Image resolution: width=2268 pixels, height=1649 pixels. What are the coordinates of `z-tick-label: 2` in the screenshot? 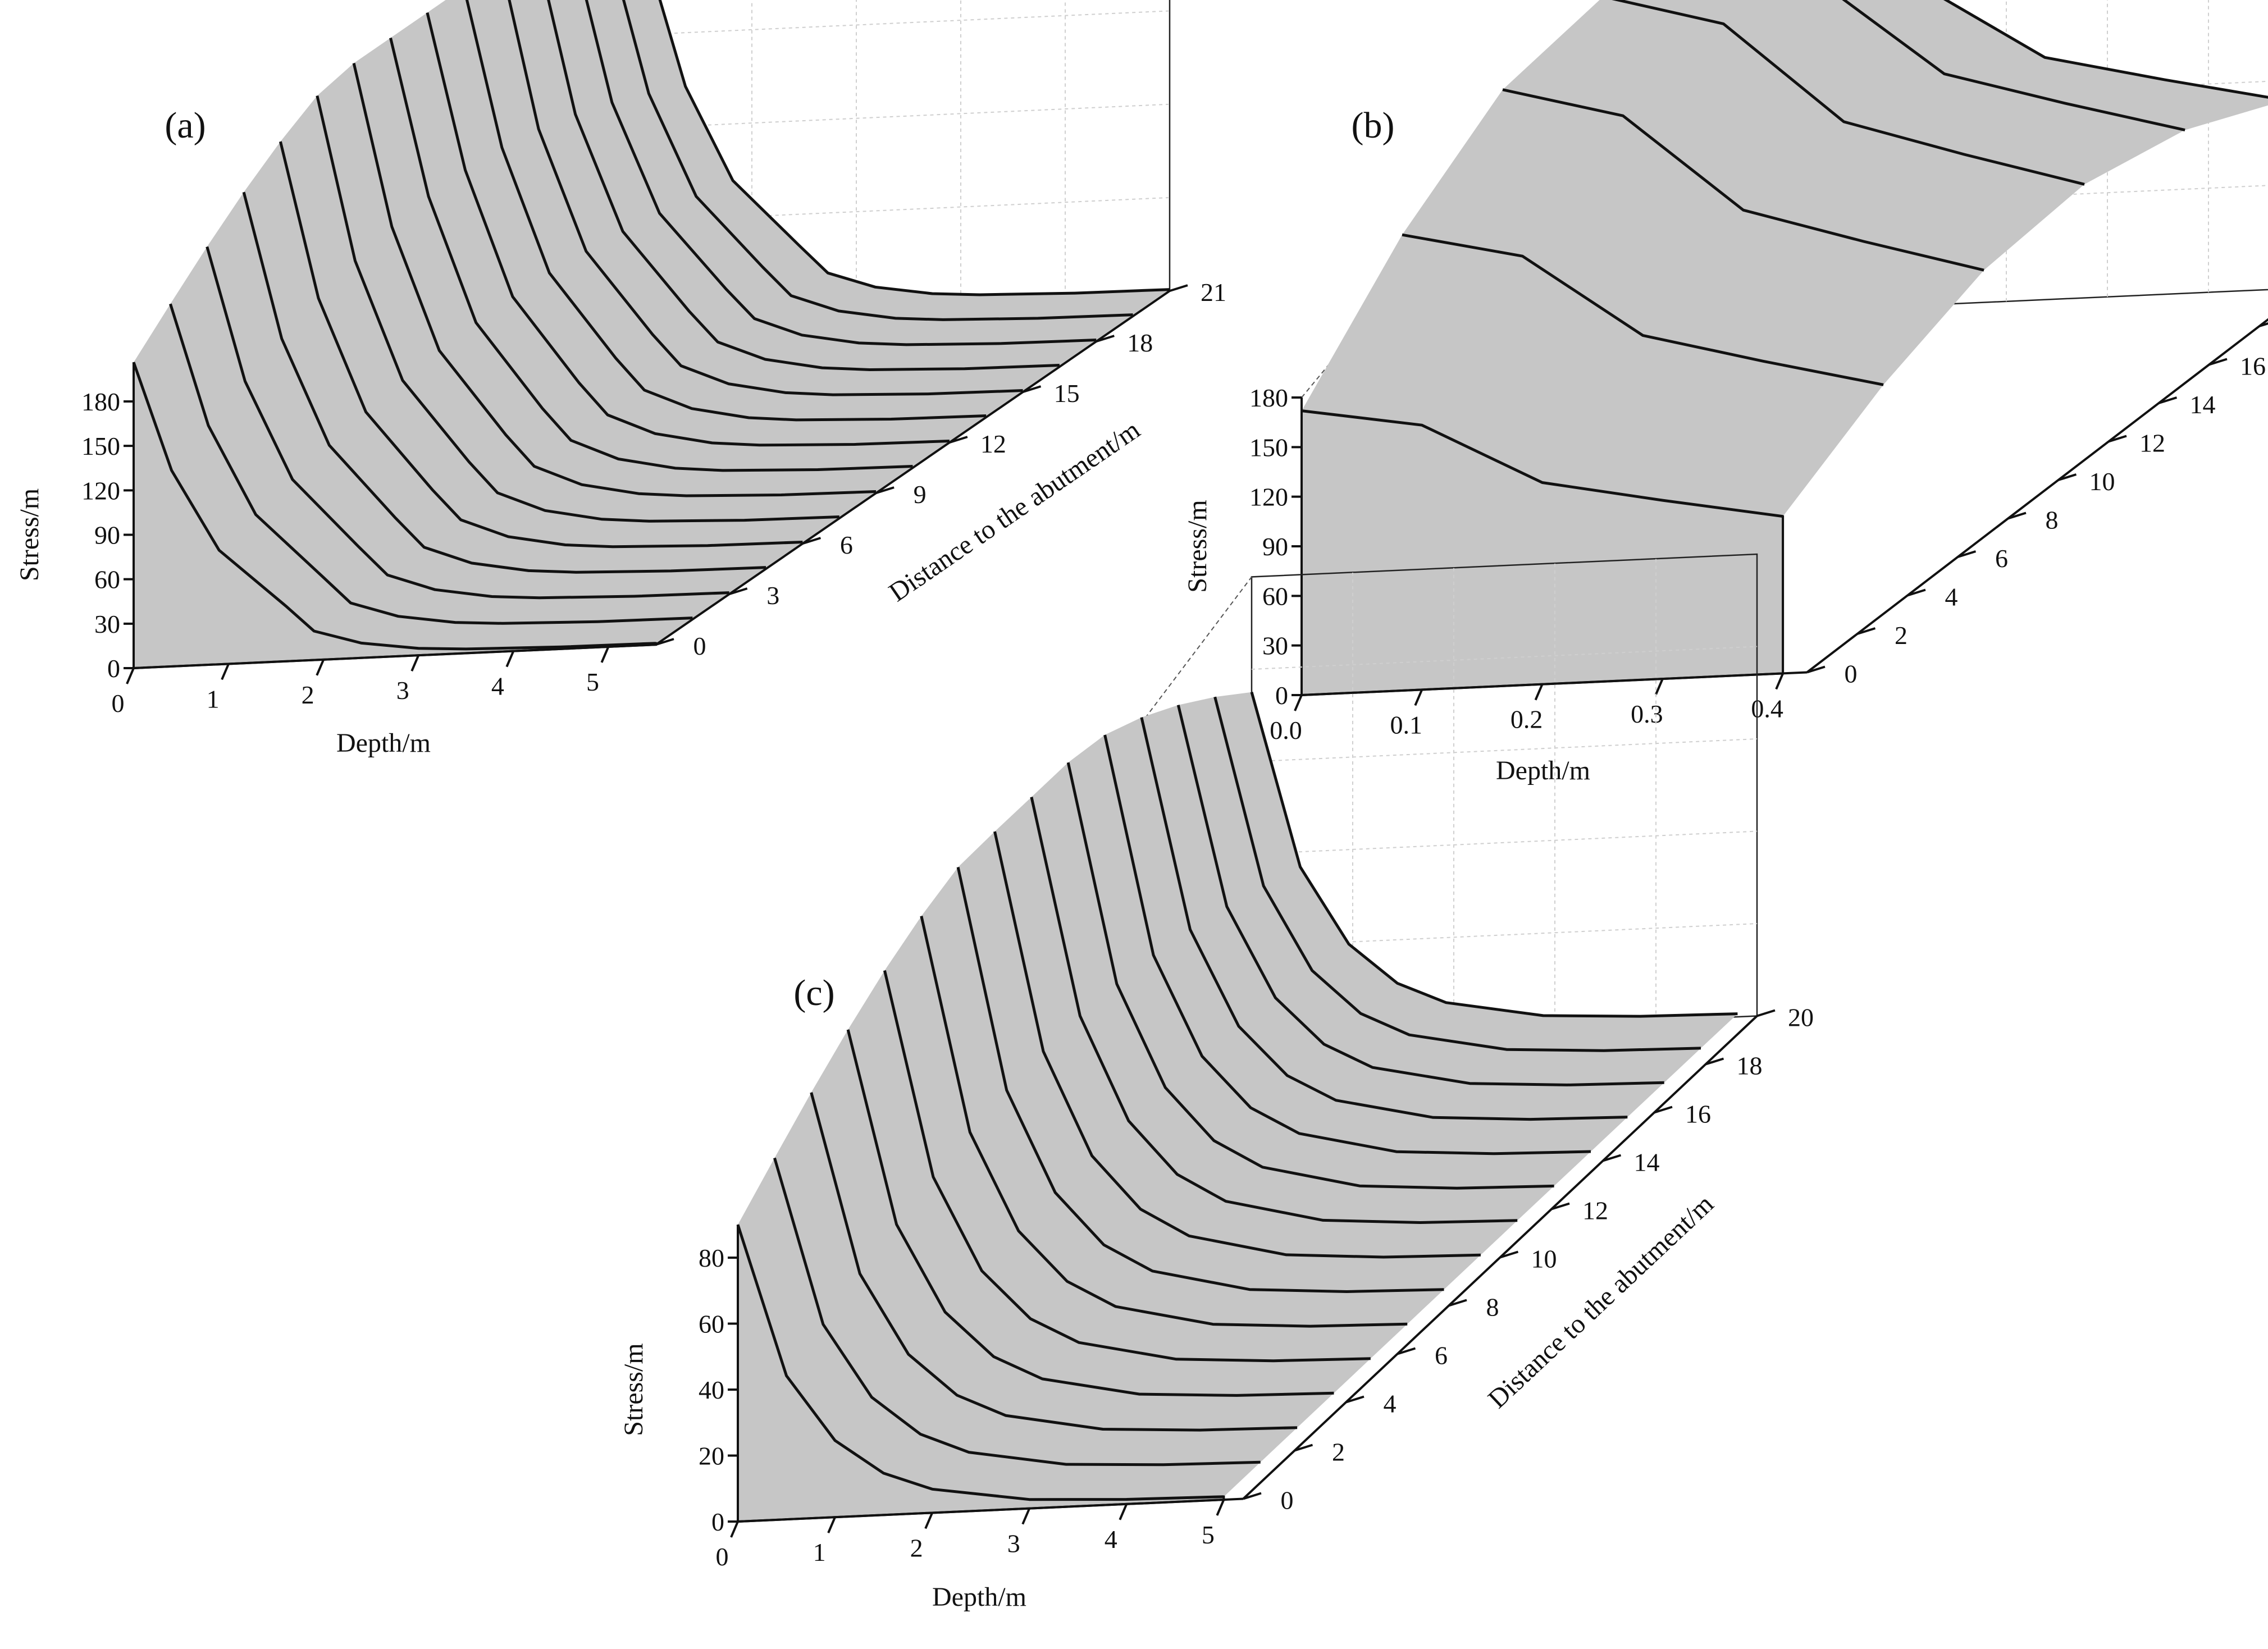 It's located at (1901, 635).